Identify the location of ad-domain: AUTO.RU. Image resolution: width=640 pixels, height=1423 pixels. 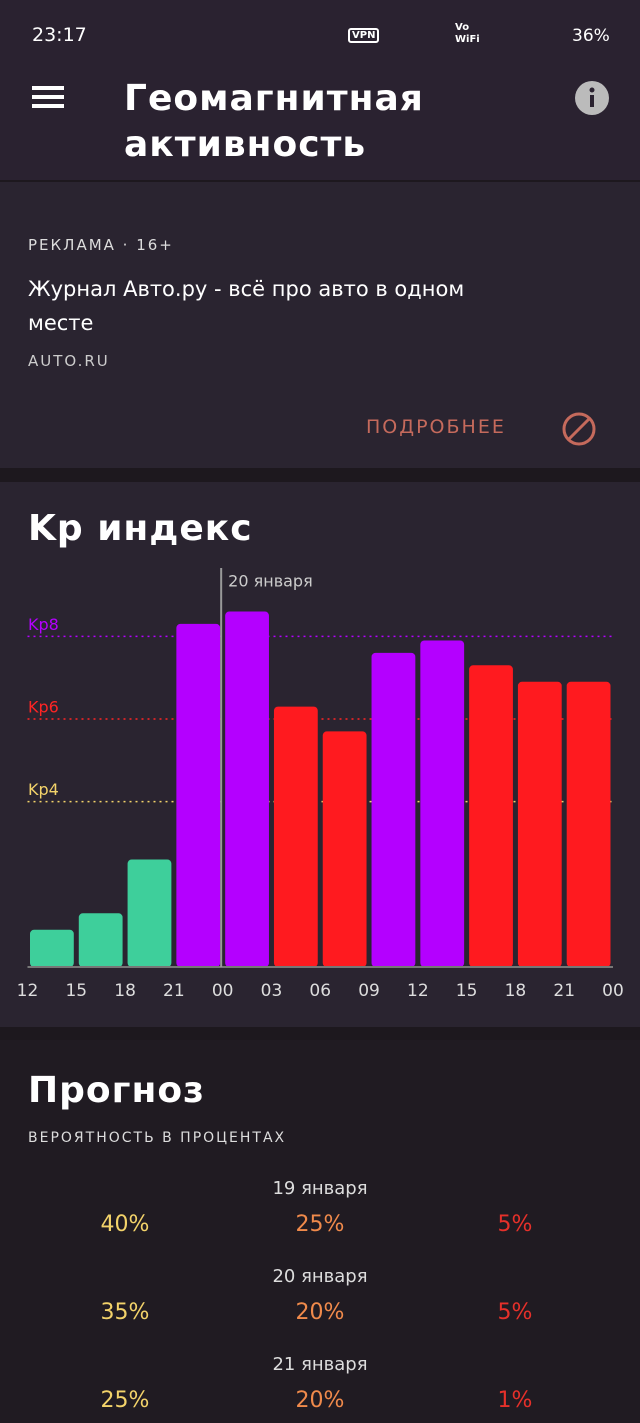
(69, 361).